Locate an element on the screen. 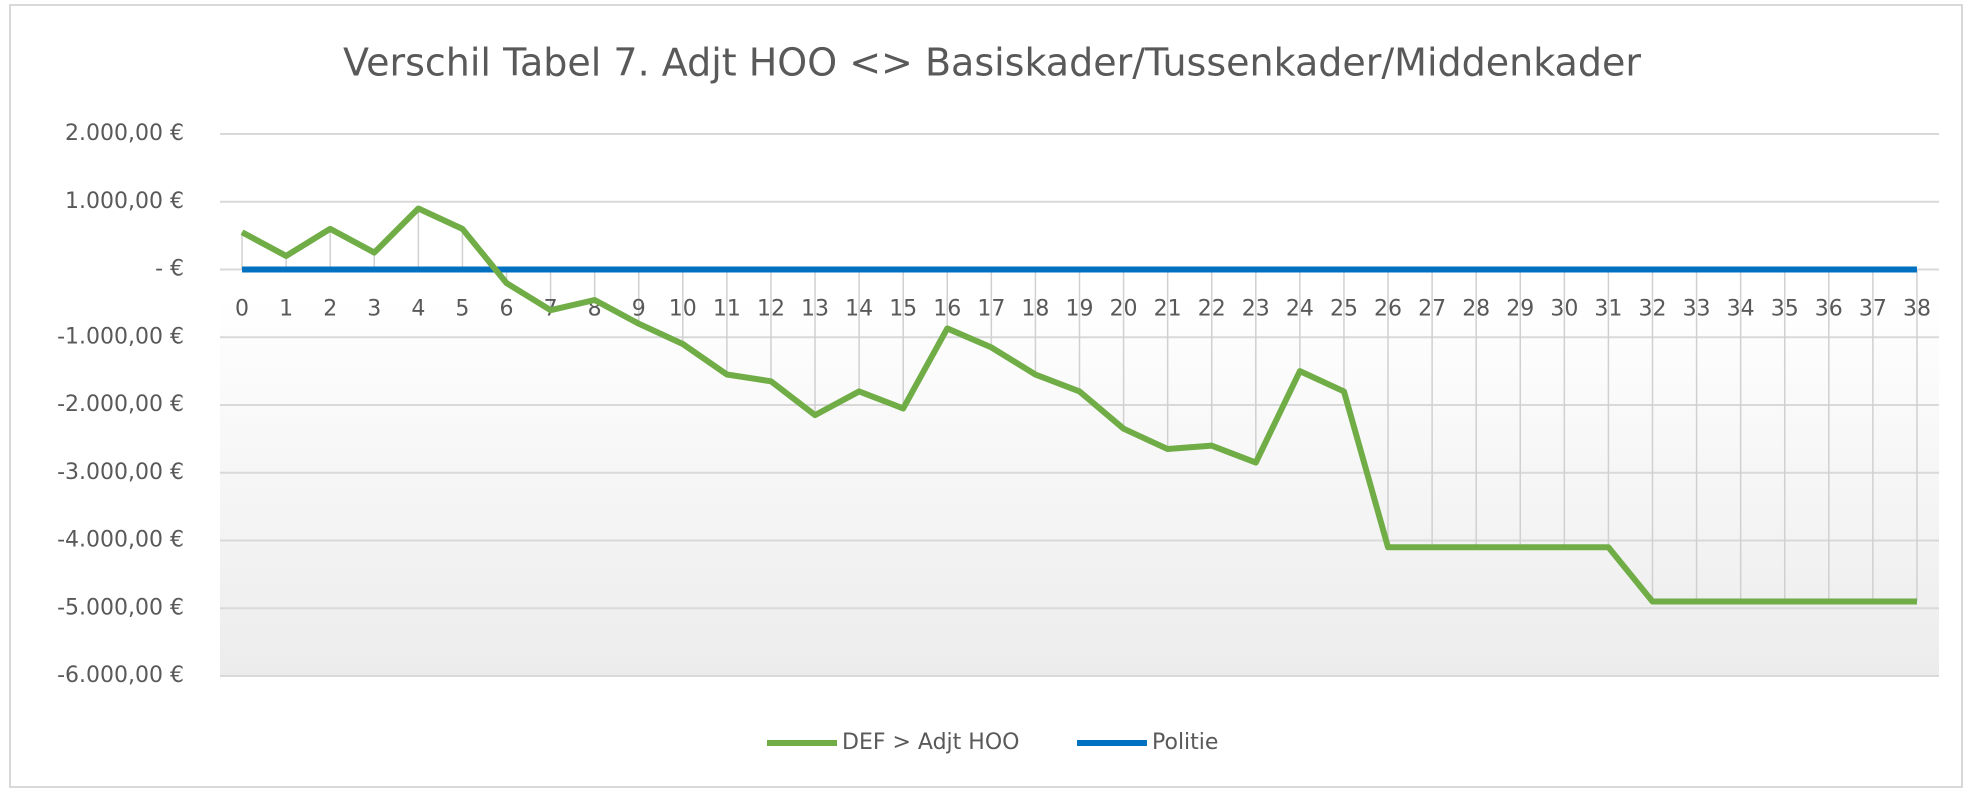 The width and height of the screenshot is (1964, 789). y-tick-label: -1.000,00 € is located at coordinates (120, 336).